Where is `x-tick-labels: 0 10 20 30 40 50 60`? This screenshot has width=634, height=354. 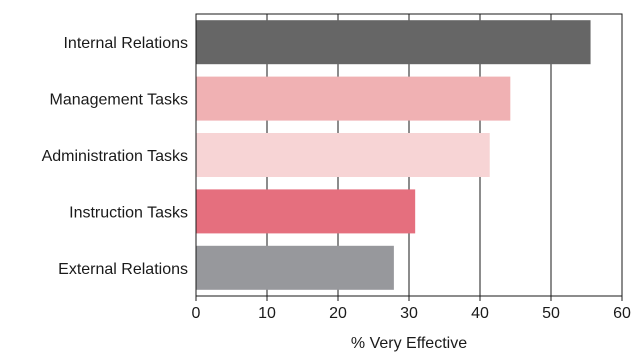 x-tick-labels: 0 10 20 30 40 50 60 is located at coordinates (411, 309).